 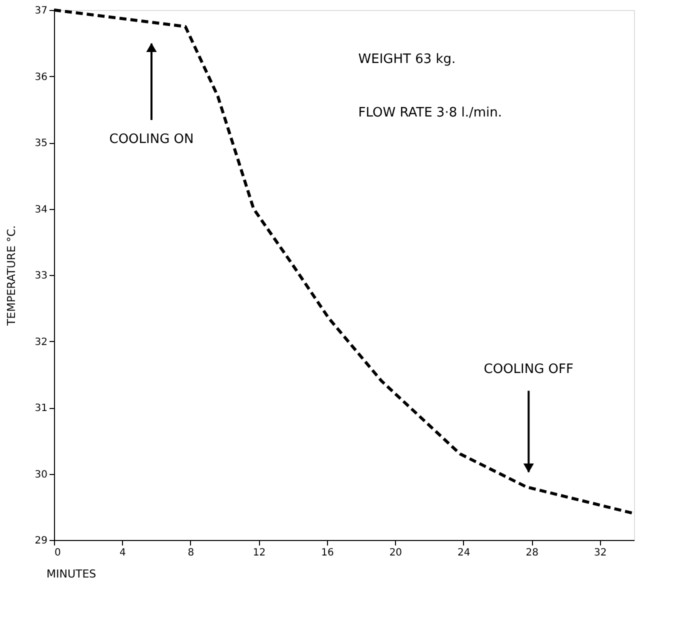 What do you see at coordinates (41, 541) in the screenshot?
I see `y-tick-label: 29` at bounding box center [41, 541].